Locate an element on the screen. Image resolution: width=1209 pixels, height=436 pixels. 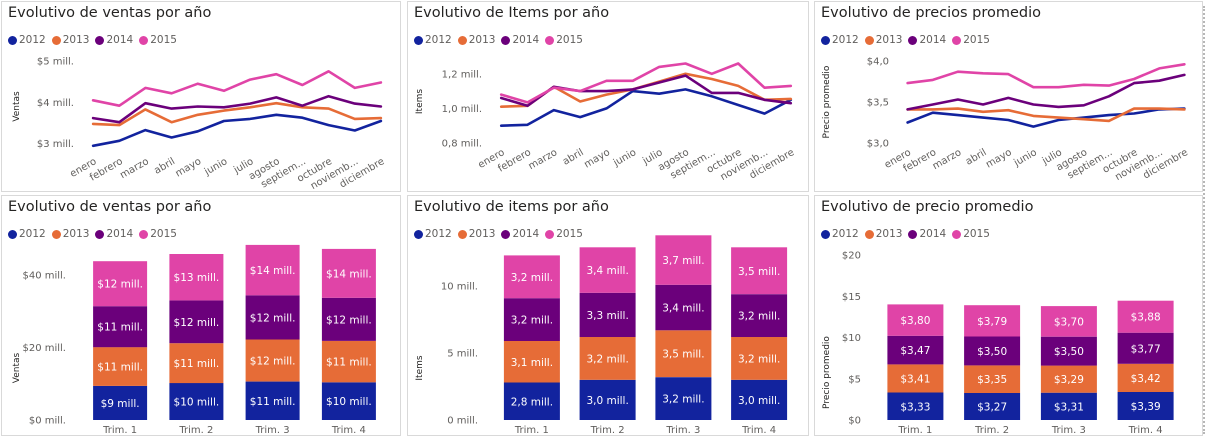
x-tick-label: Trim. 3 is located at coordinates (272, 430).